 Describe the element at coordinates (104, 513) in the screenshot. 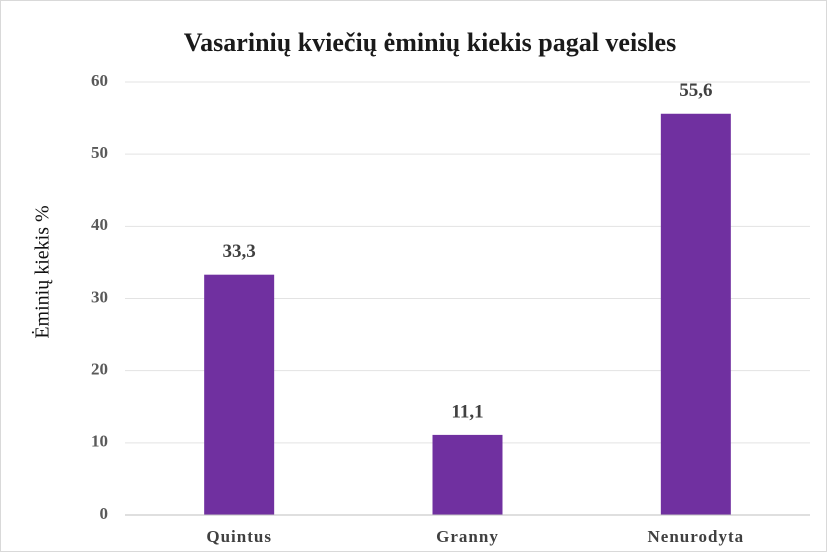

I see `y-tick-label: 0` at that location.